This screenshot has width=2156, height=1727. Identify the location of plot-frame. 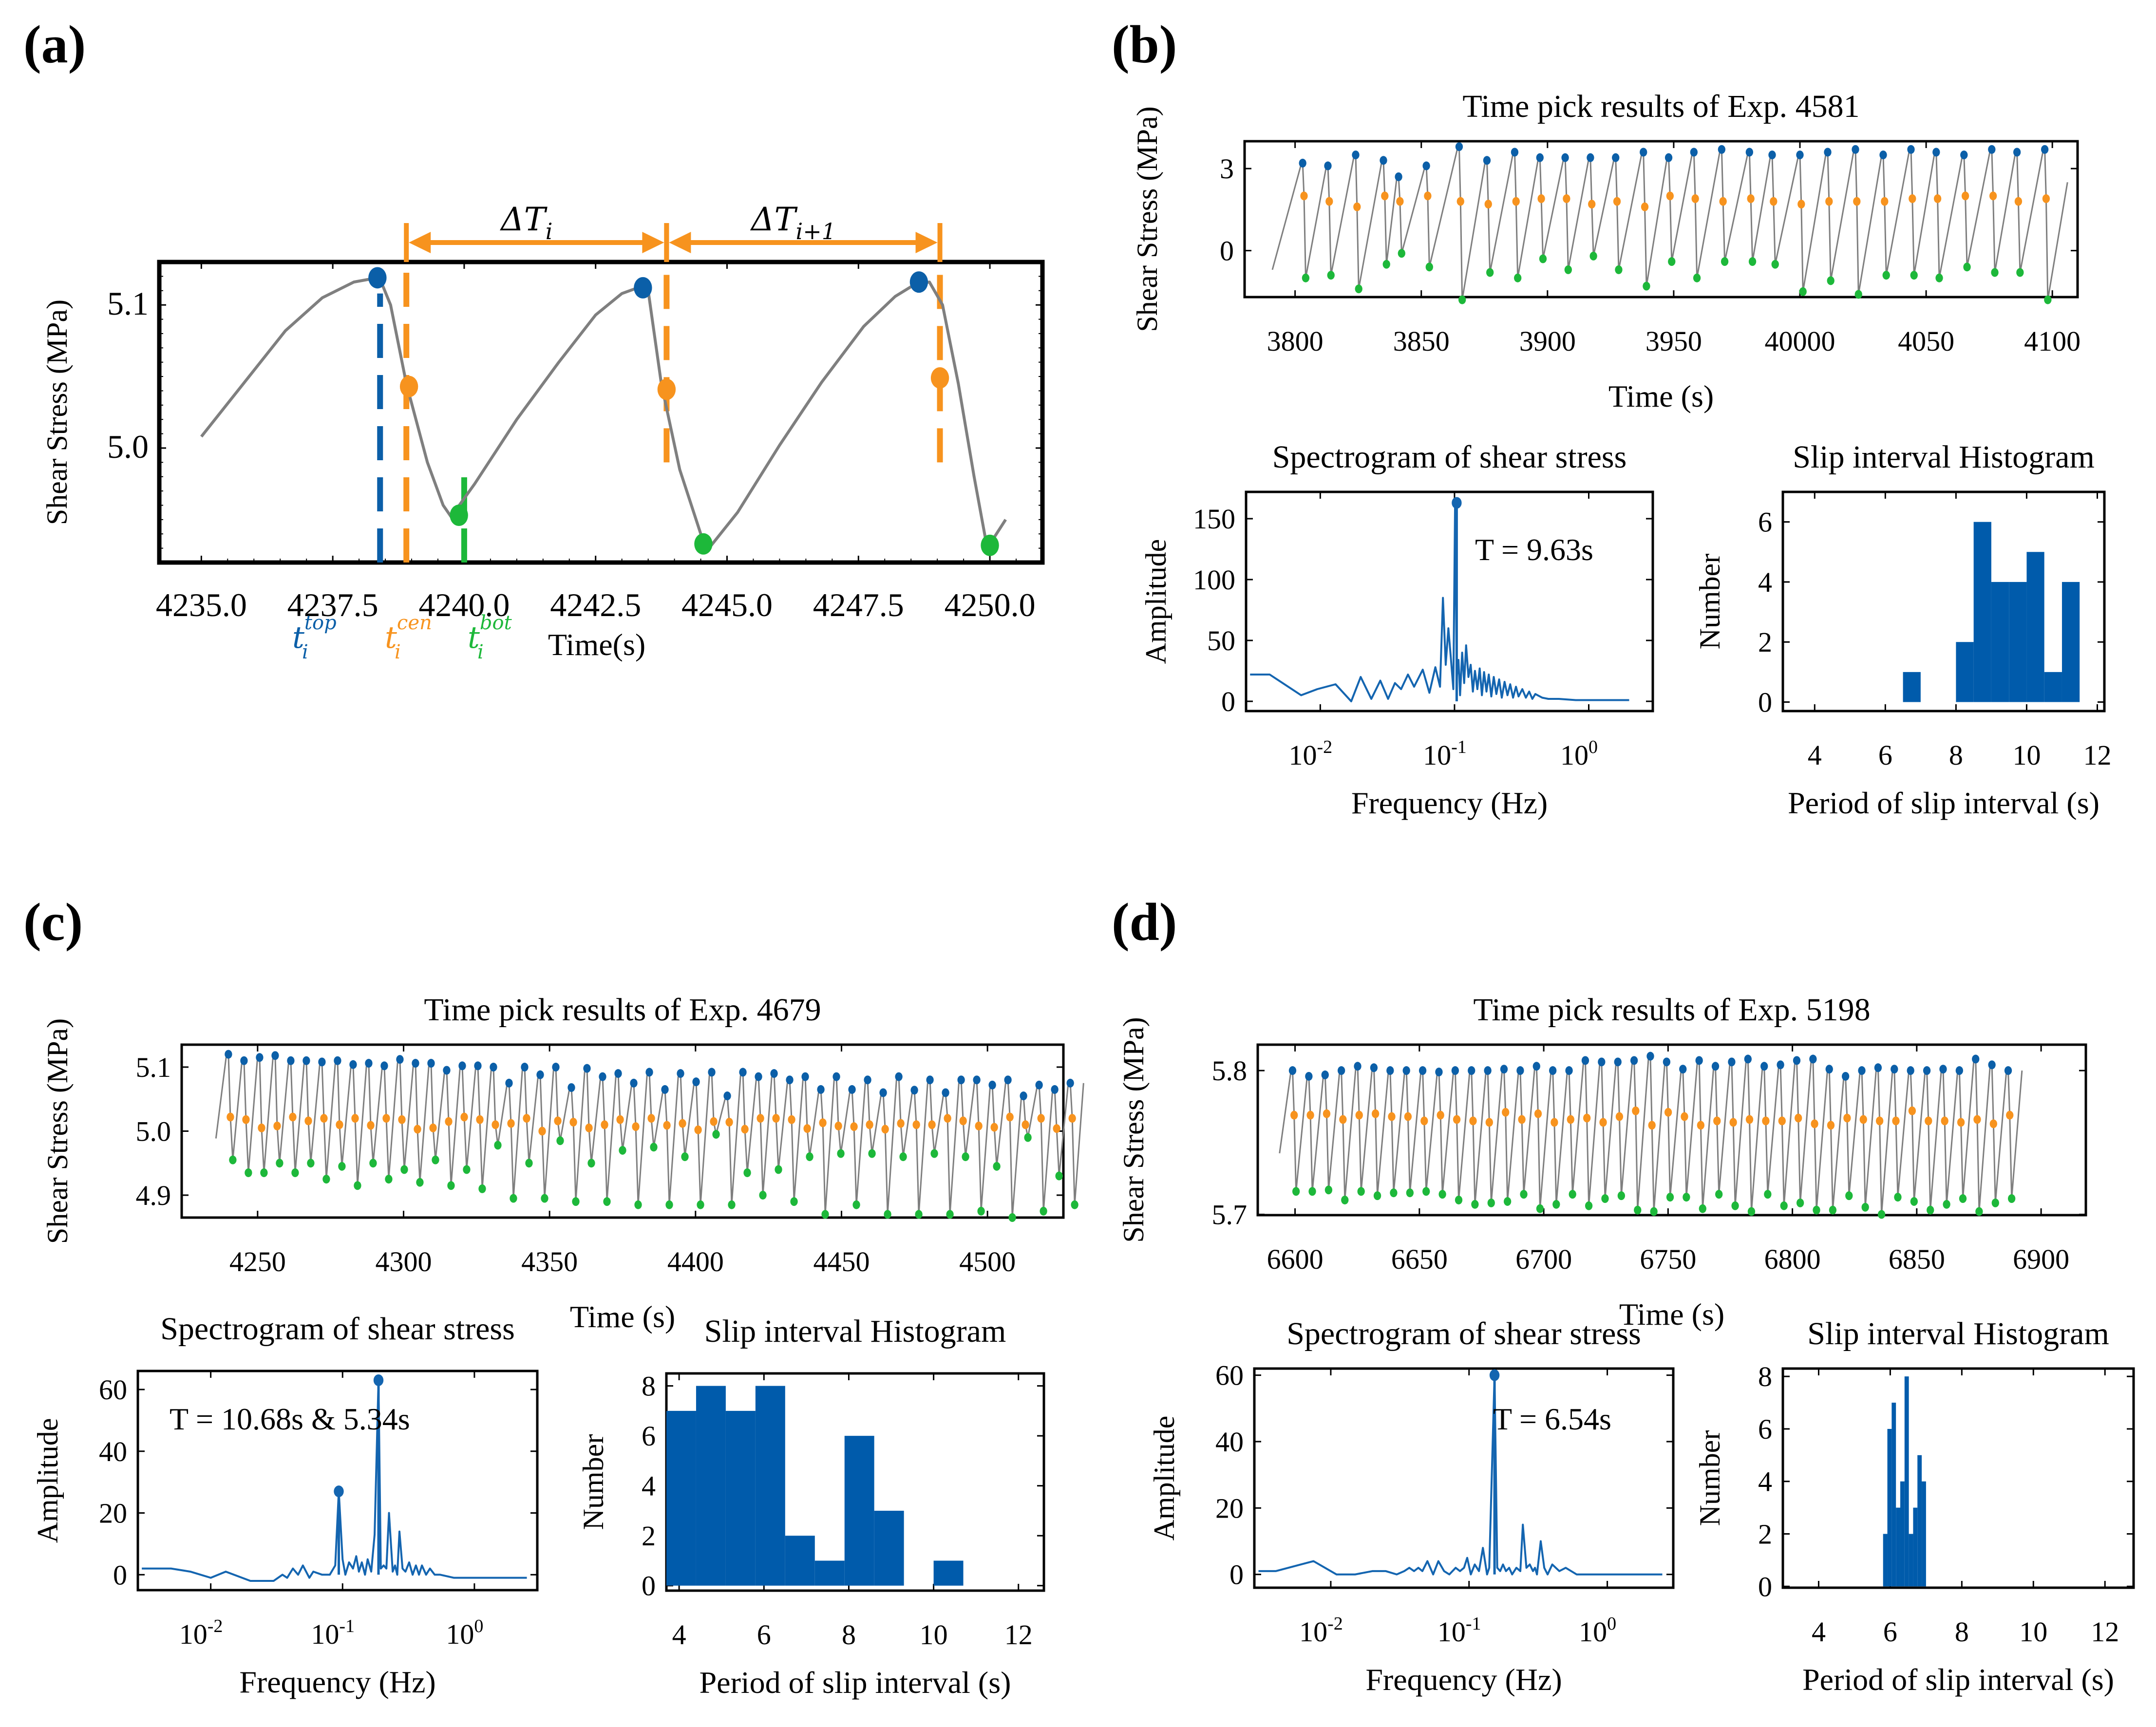
(1958, 1478).